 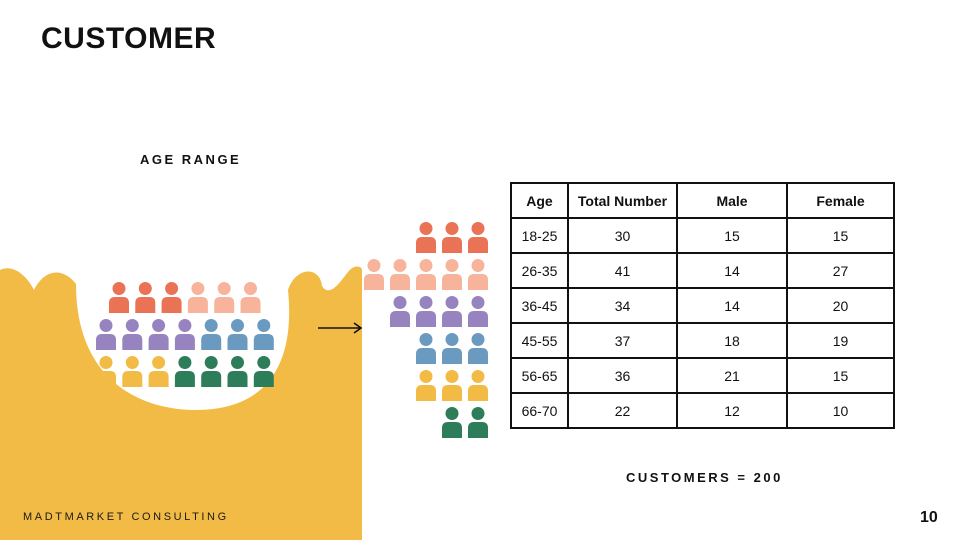 I want to click on table-row: 18-25 30 15 15, so click(x=702, y=235).